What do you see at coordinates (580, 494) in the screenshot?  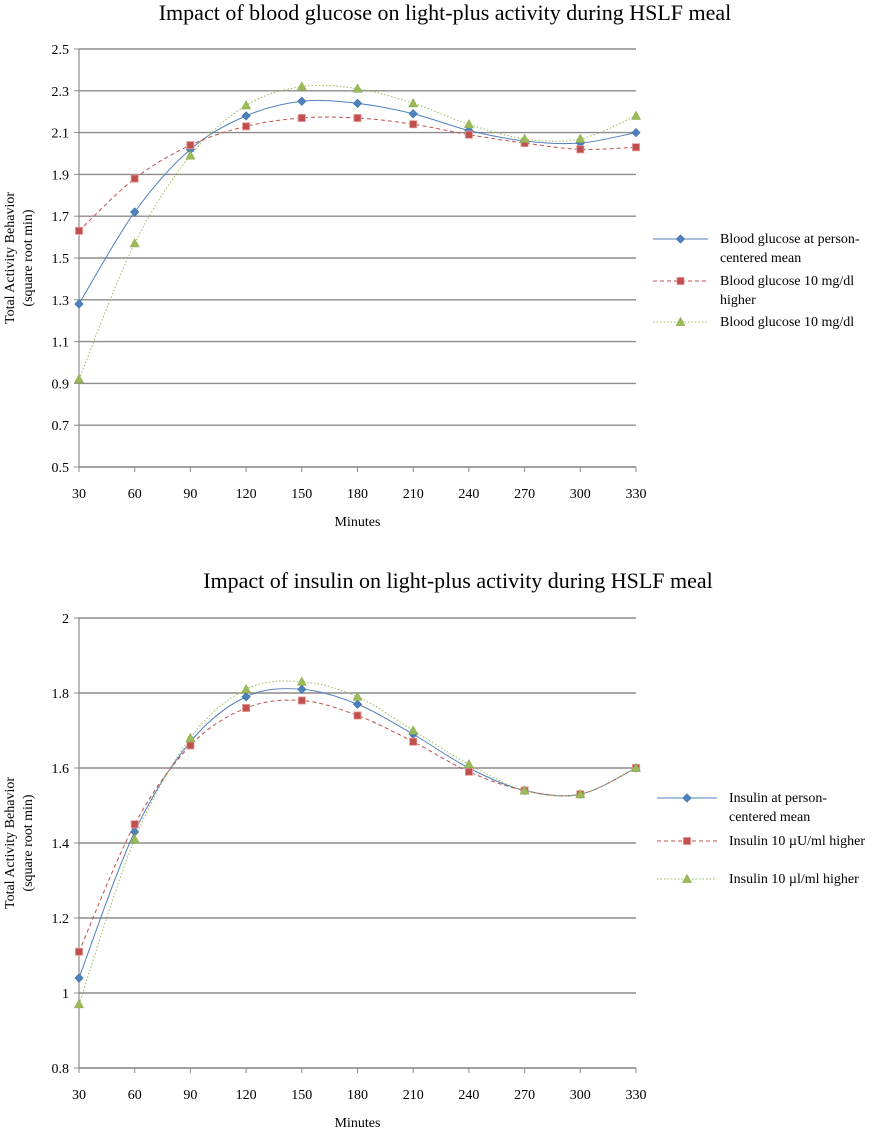 I see `x-tick-label: 300` at bounding box center [580, 494].